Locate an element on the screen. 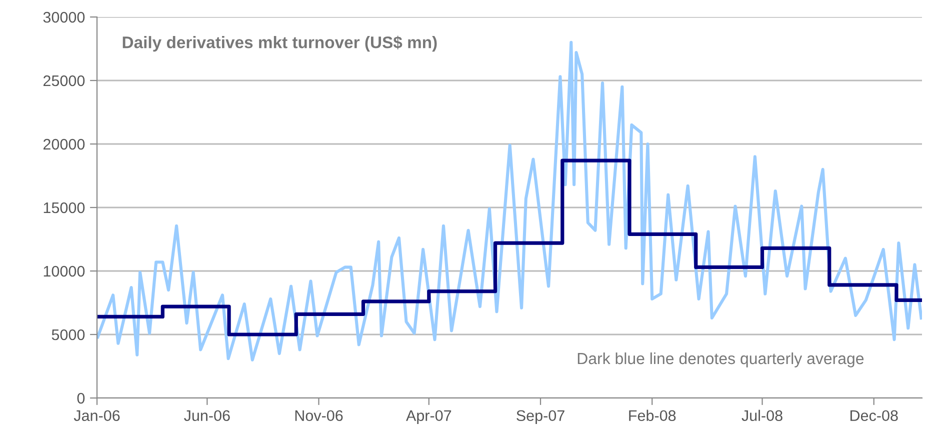 This screenshot has width=928, height=433. y-tick-label: 20000 is located at coordinates (64, 144).